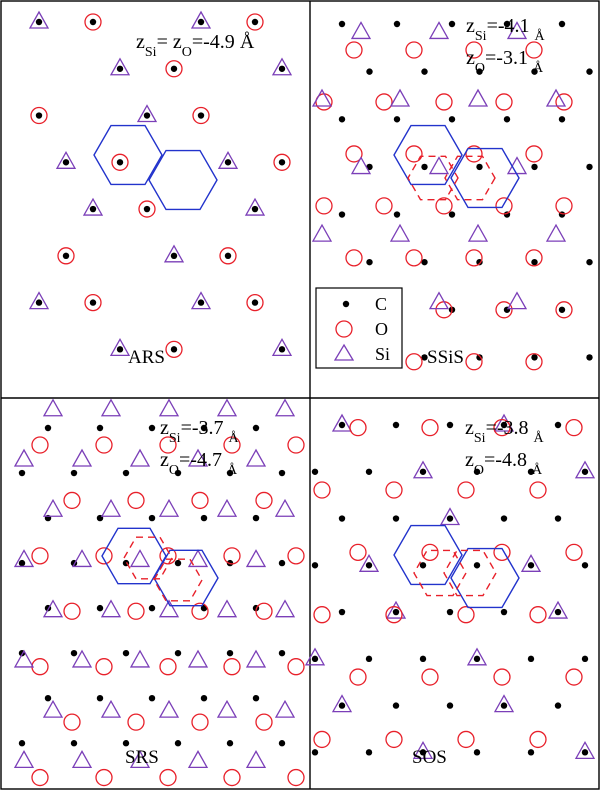  Describe the element at coordinates (344, 352) in the screenshot. I see `legend-silicon-triangle` at that location.